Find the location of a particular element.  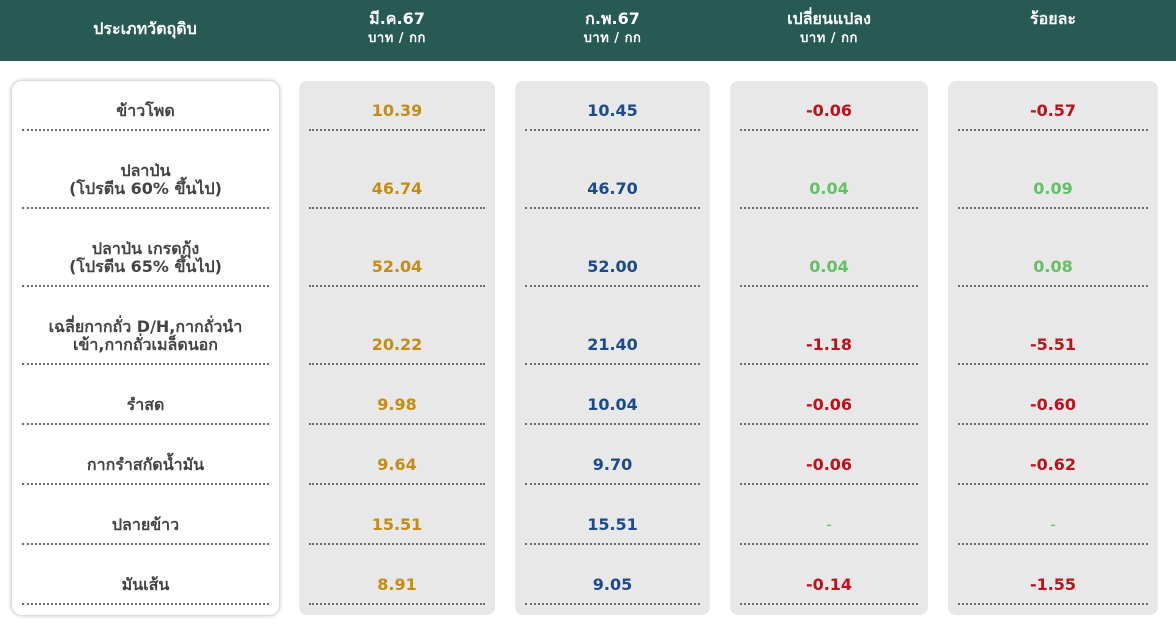

feb-price-column: 10.45 46.70 52.00 21.40 10.04 9.70 15.51 9.05 is located at coordinates (612, 348).